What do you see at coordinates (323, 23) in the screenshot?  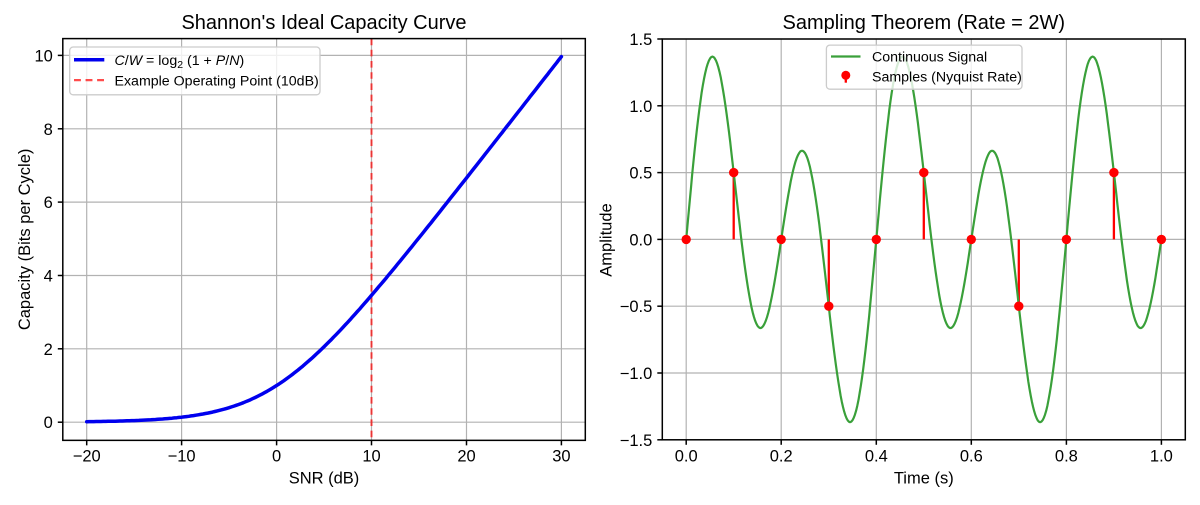 I see `svg-text: Shannon's Ideal Capacity Curve` at bounding box center [323, 23].